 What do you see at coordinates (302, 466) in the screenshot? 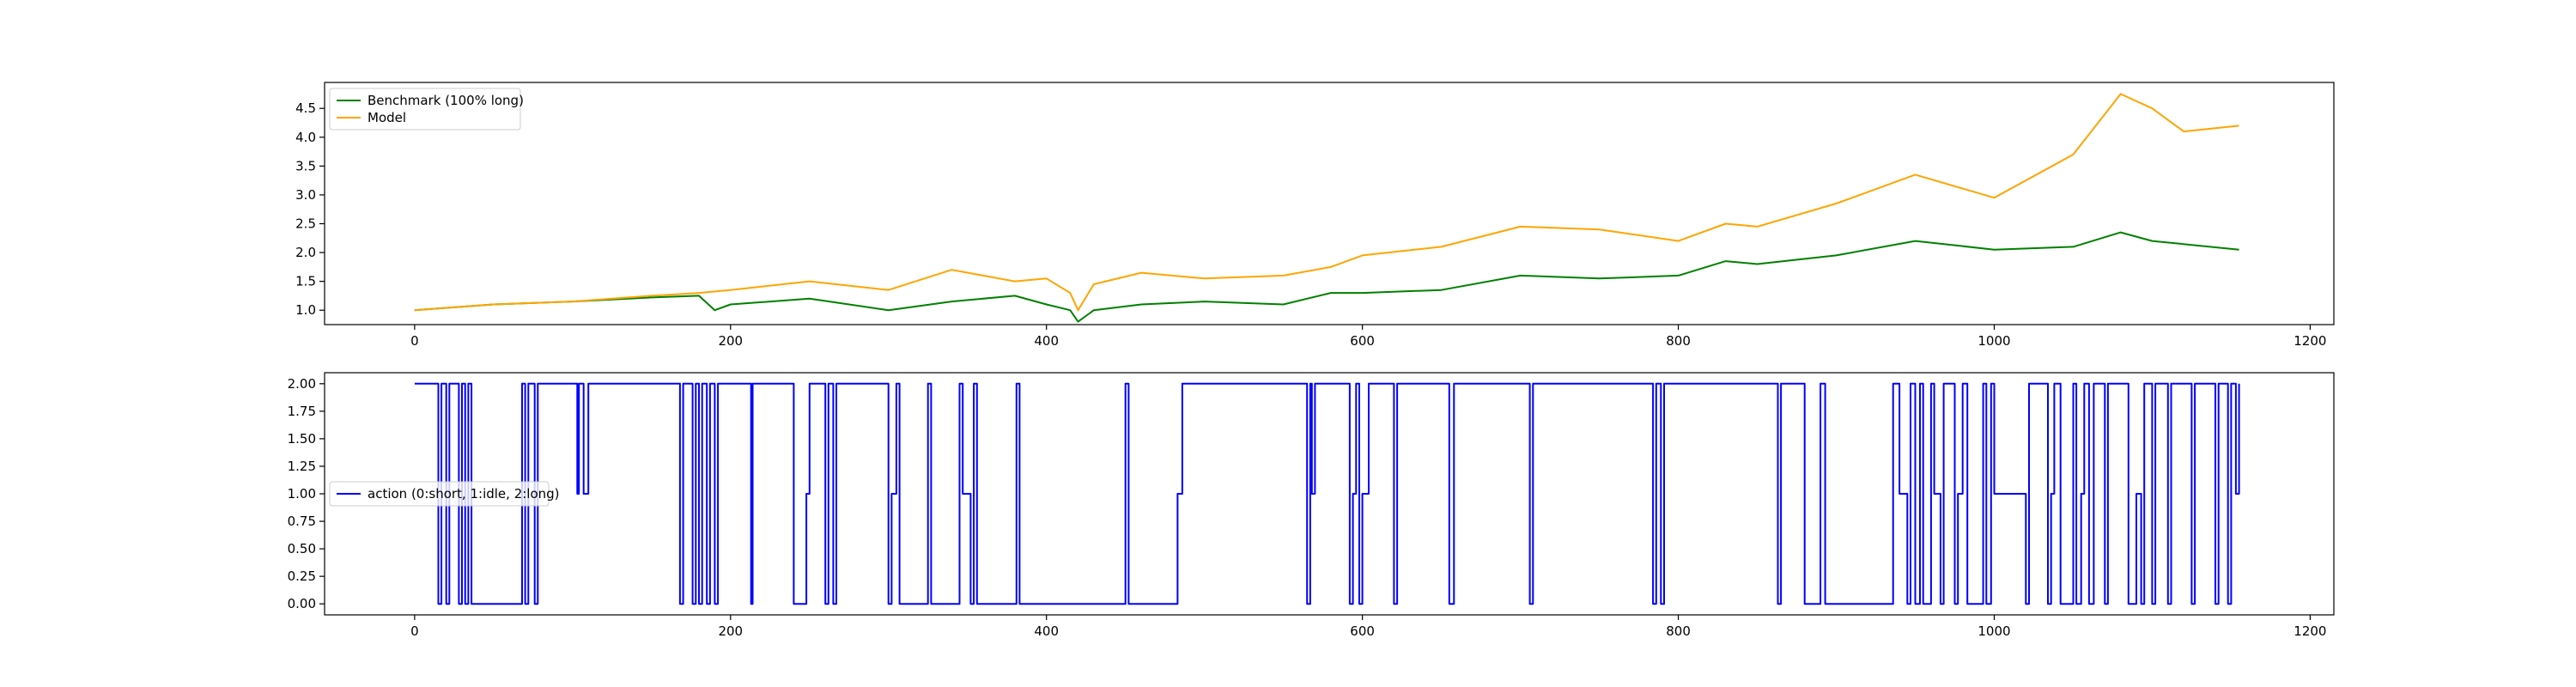
I see `y-tick-label: 1.25` at bounding box center [302, 466].